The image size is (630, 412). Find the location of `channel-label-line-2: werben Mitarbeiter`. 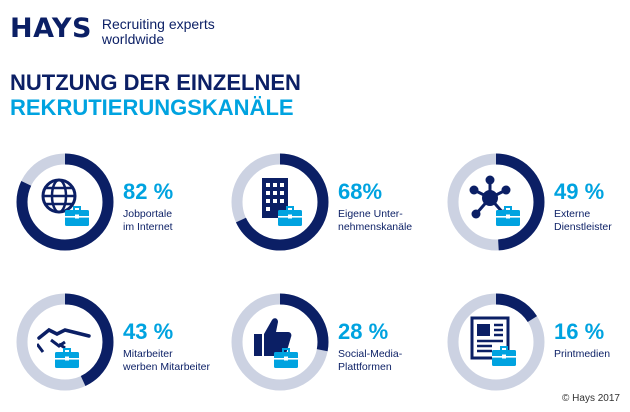

channel-label-line-2: werben Mitarbeiter is located at coordinates (166, 367).